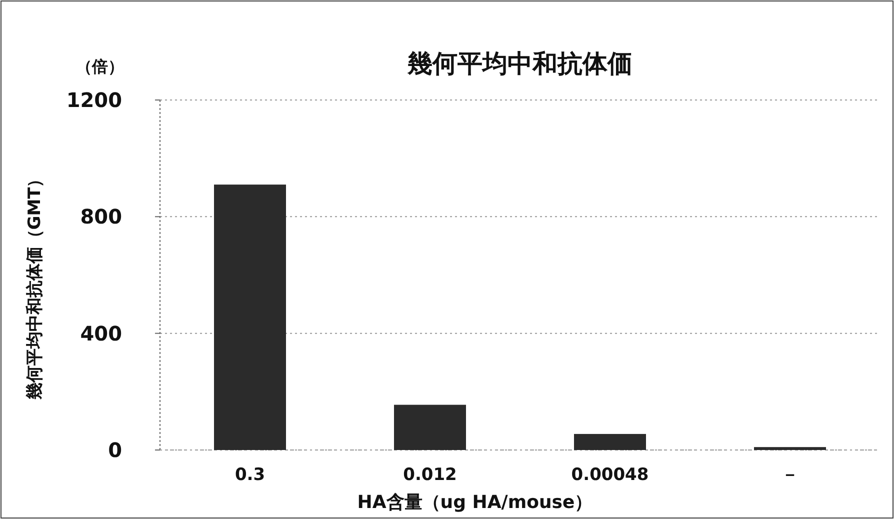 This screenshot has height=519, width=894. What do you see at coordinates (519, 63) in the screenshot?
I see `chart-title: 幾何平均中和抗体価` at bounding box center [519, 63].